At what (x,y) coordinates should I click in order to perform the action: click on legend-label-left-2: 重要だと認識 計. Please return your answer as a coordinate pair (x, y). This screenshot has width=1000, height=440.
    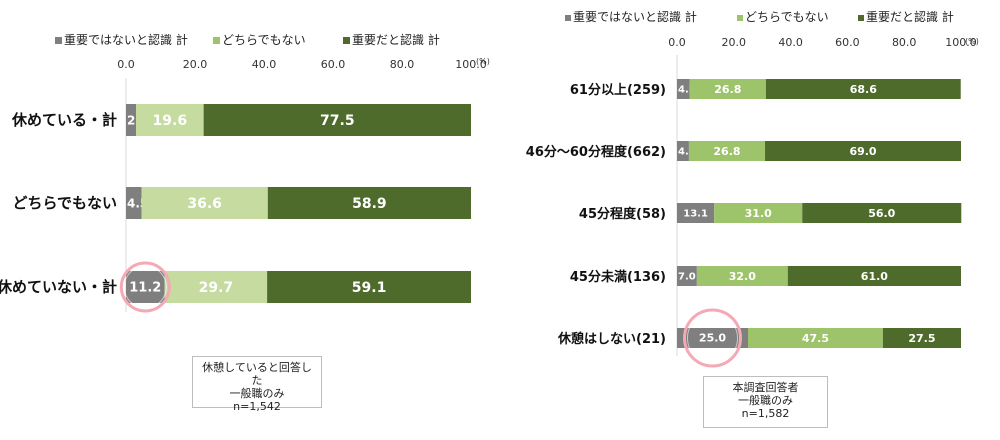
    Looking at the image, I should click on (396, 39).